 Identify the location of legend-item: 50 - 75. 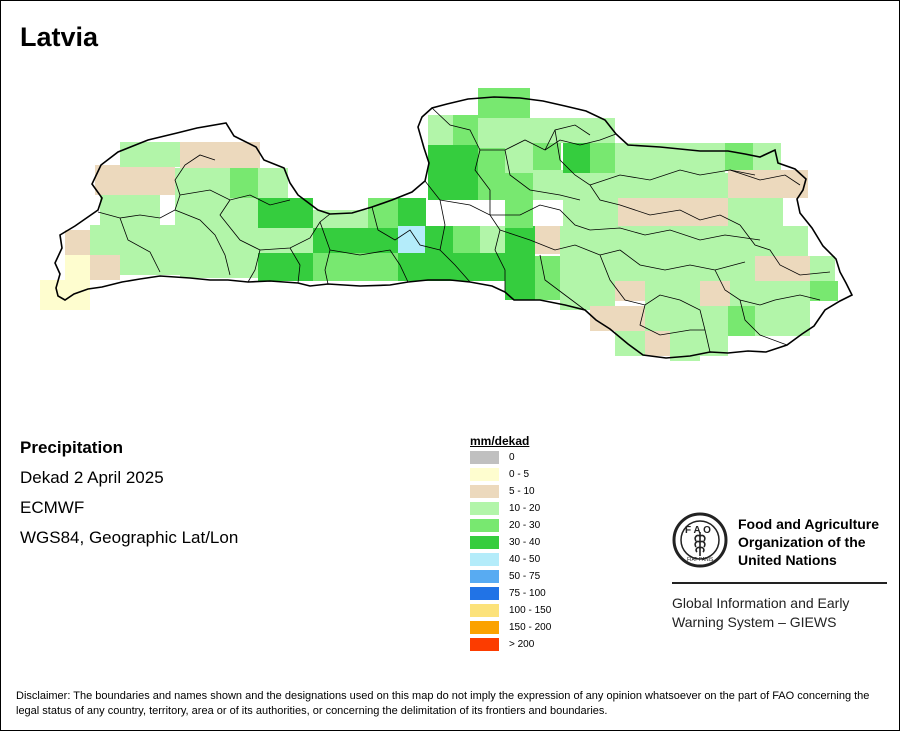
(510, 576).